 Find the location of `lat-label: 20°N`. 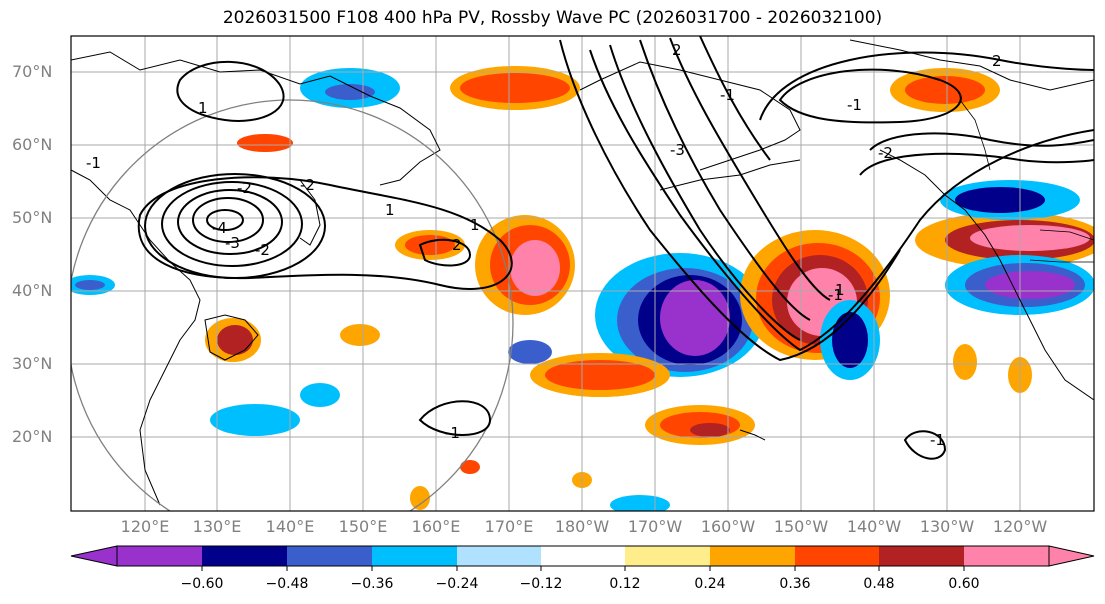

lat-label: 20°N is located at coordinates (32, 436).